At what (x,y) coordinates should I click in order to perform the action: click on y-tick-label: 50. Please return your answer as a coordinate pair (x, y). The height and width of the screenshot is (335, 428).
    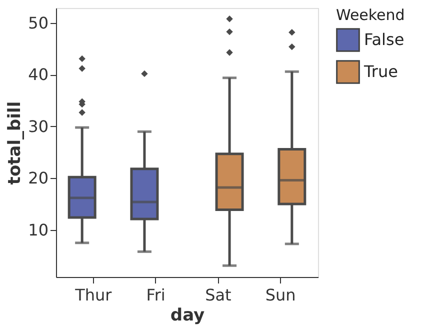
    Looking at the image, I should click on (38, 23).